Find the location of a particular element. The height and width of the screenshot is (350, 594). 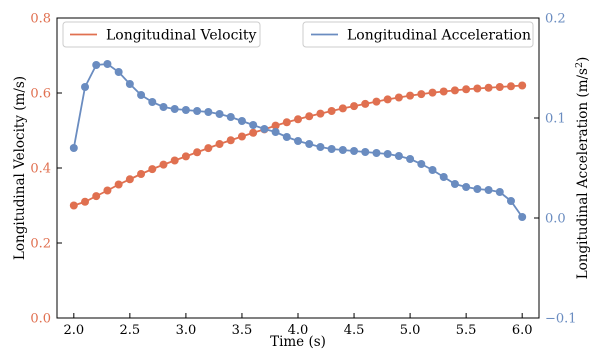

x-tick-label: 2.0 is located at coordinates (73, 330).